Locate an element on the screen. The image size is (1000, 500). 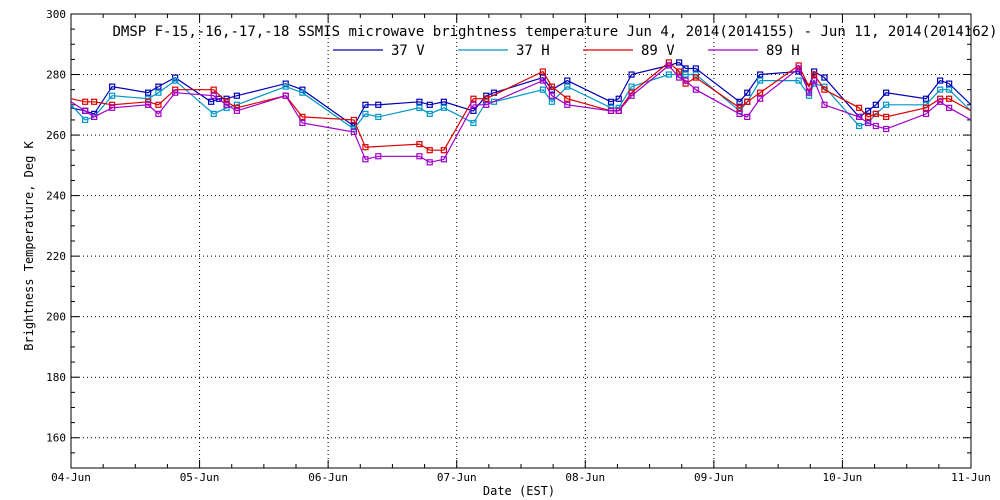
legend-label-37-v: 37 V is located at coordinates (408, 51).